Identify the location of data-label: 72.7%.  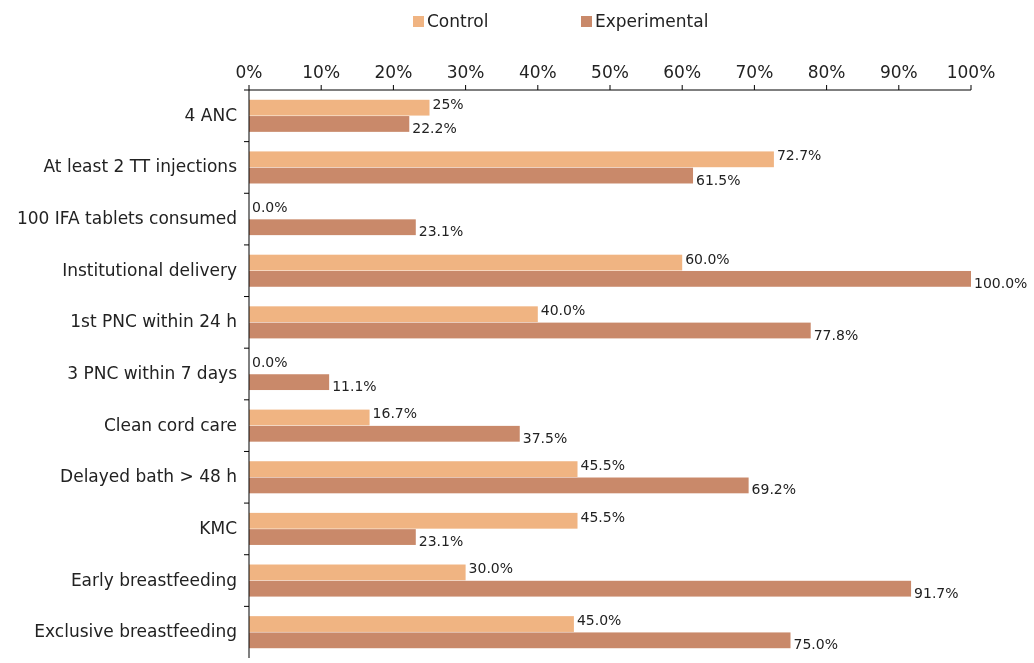
(799, 155).